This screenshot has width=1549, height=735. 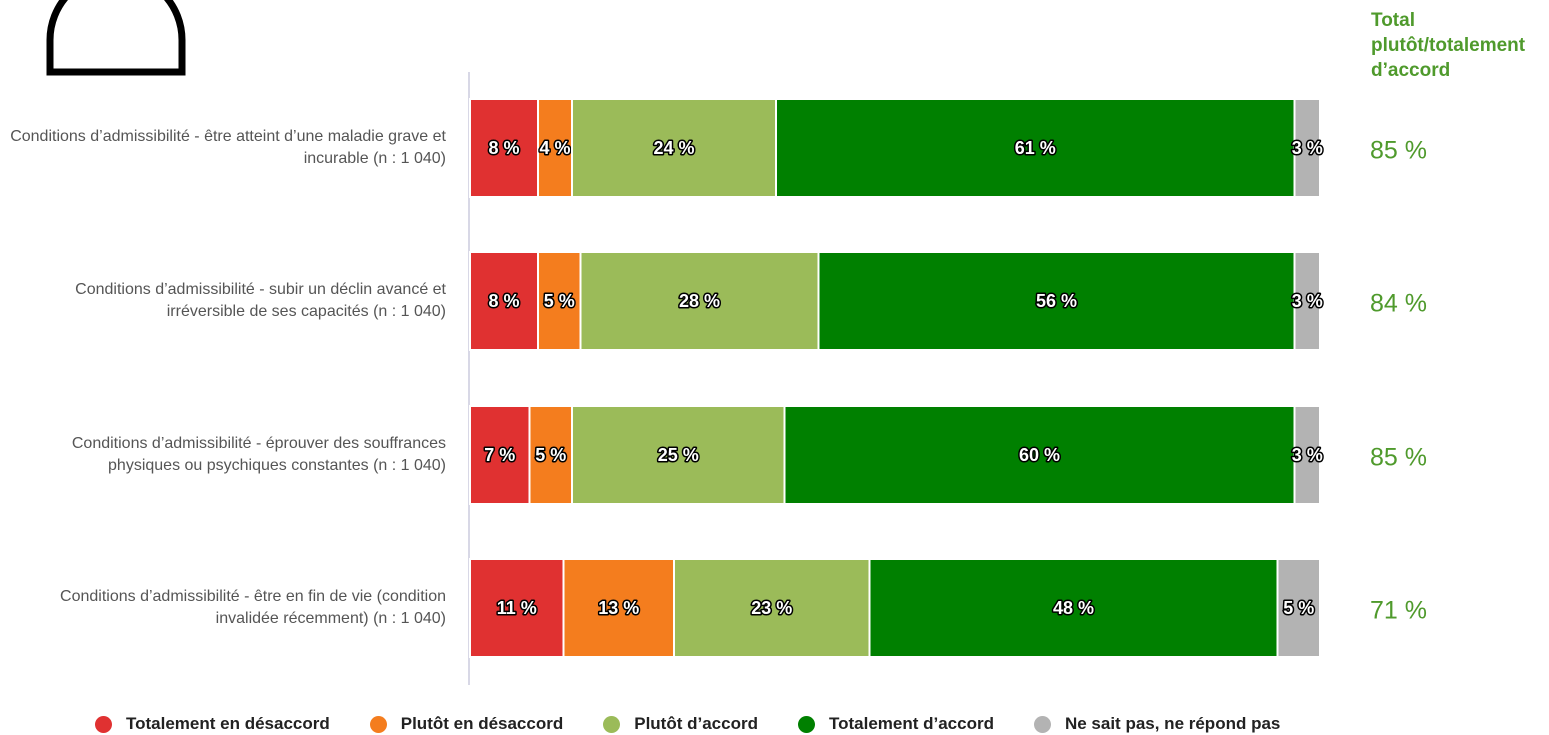 I want to click on data-label: 7 %, so click(x=499, y=455).